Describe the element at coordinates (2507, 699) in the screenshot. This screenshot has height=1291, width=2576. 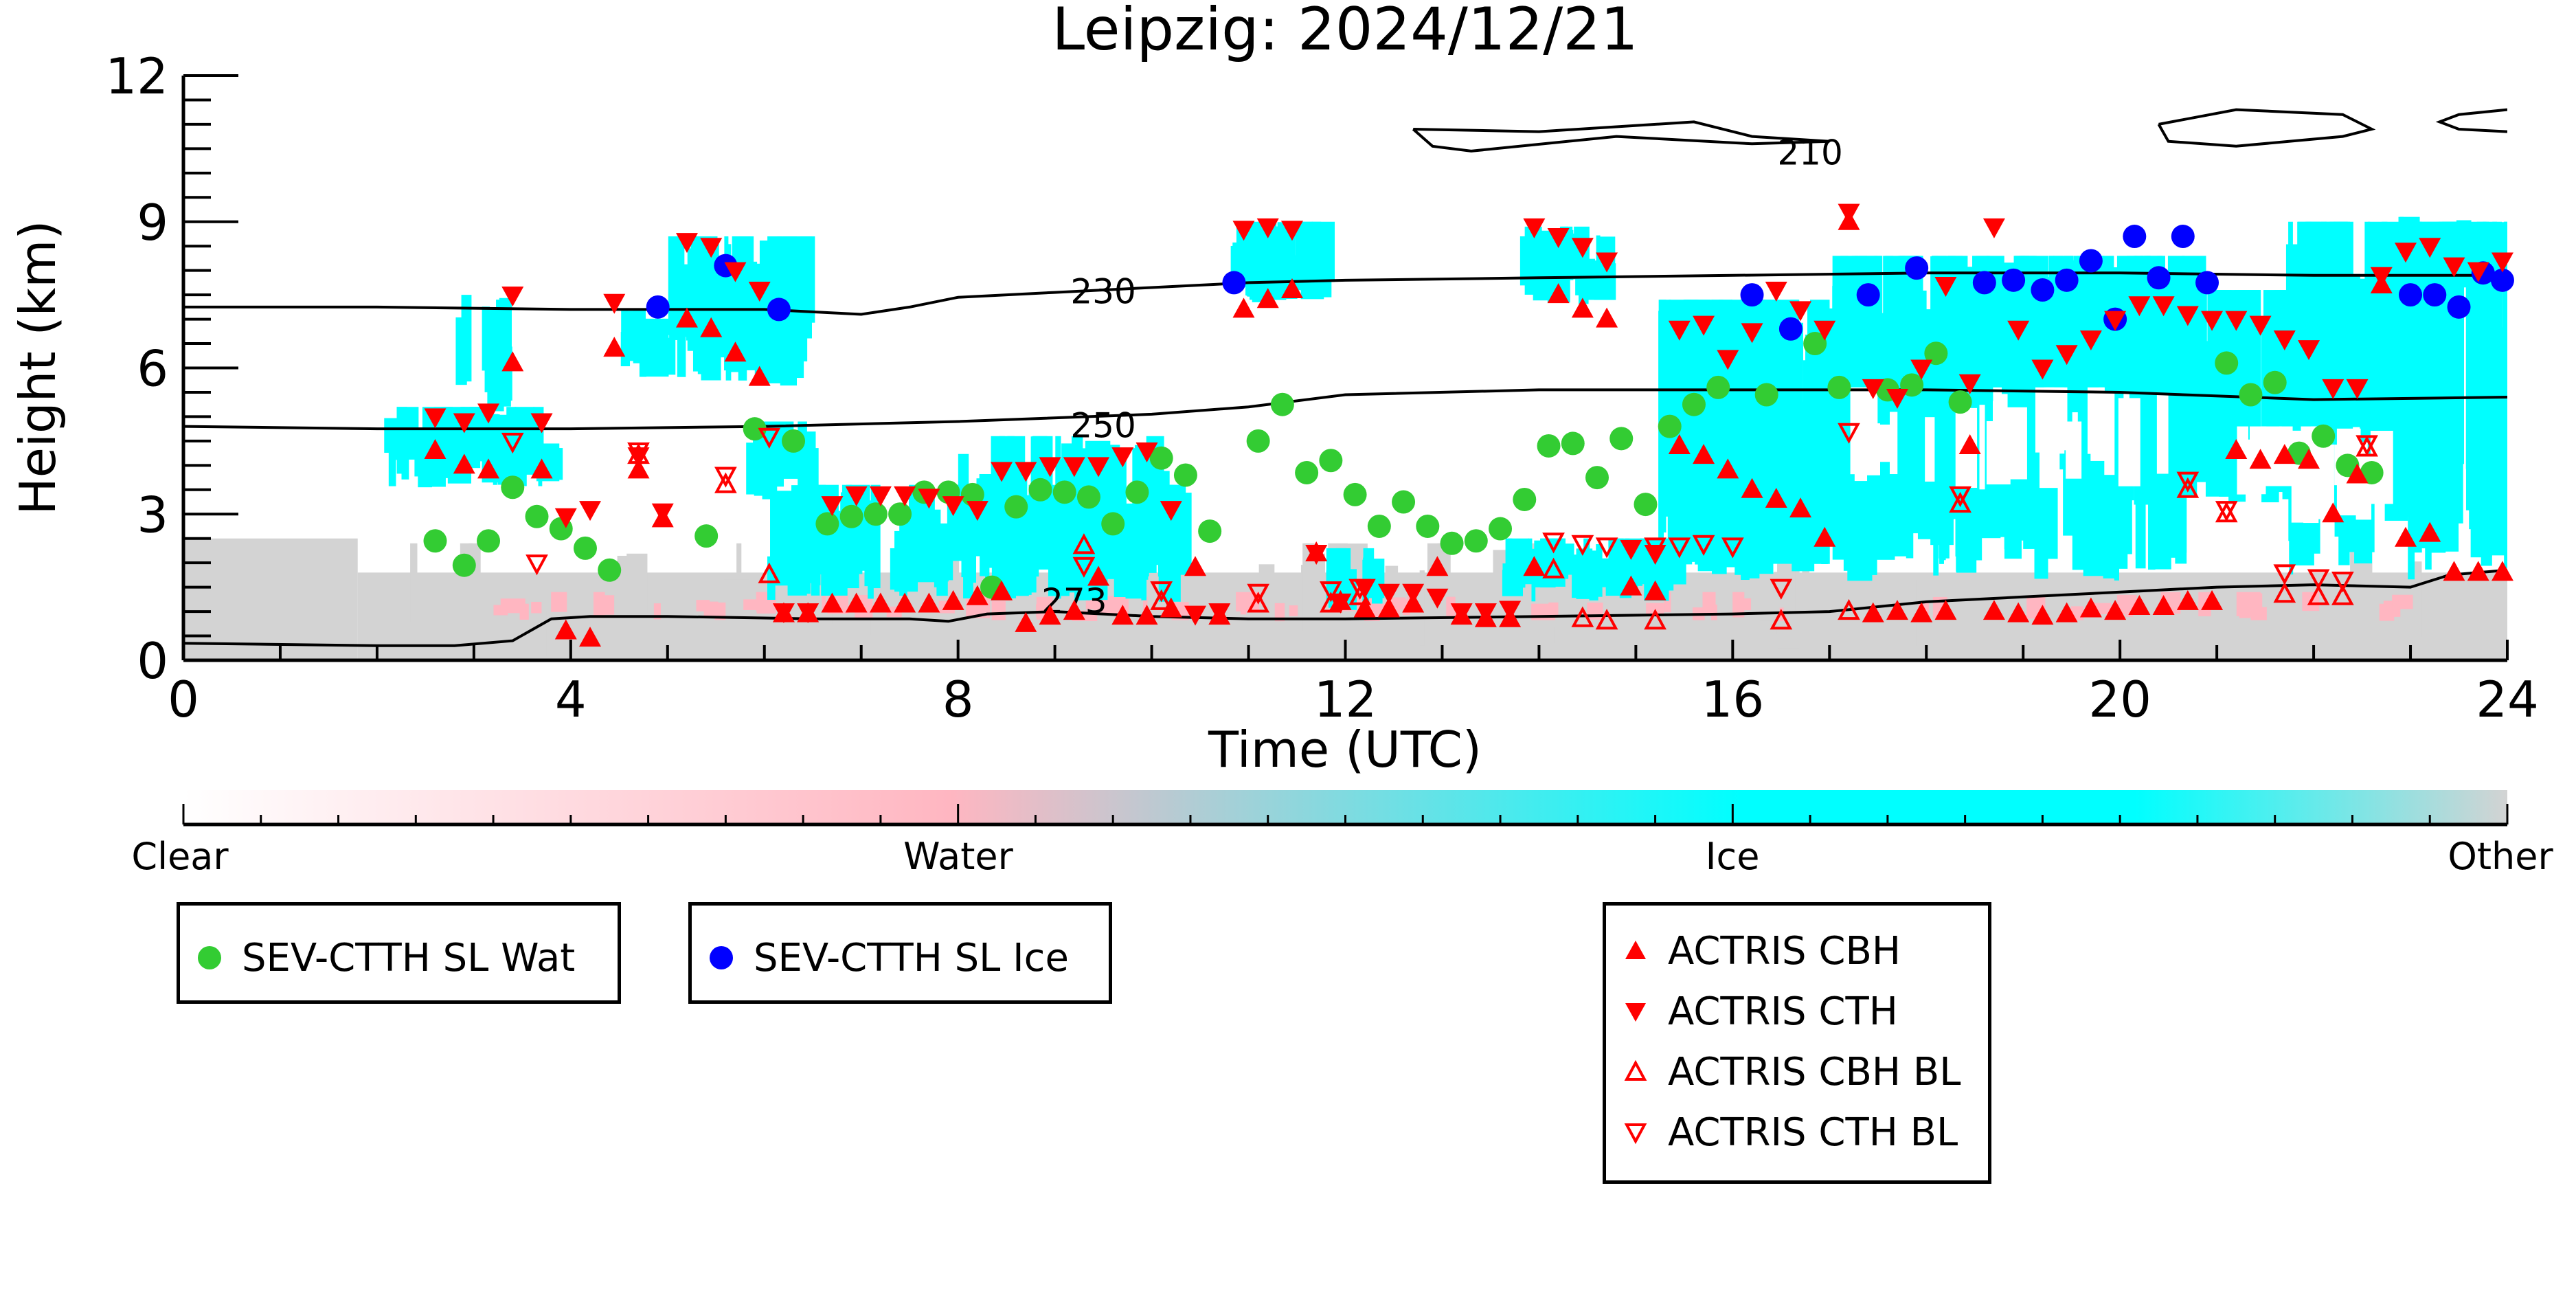
I see `x-tick-label: 24` at that location.